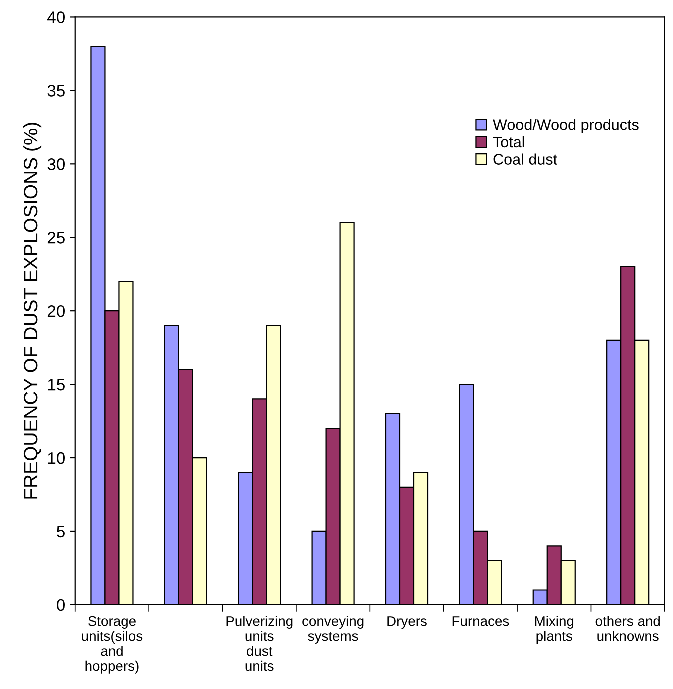 This screenshot has width=673, height=689. I want to click on legend-label: Coal dust, so click(526, 159).